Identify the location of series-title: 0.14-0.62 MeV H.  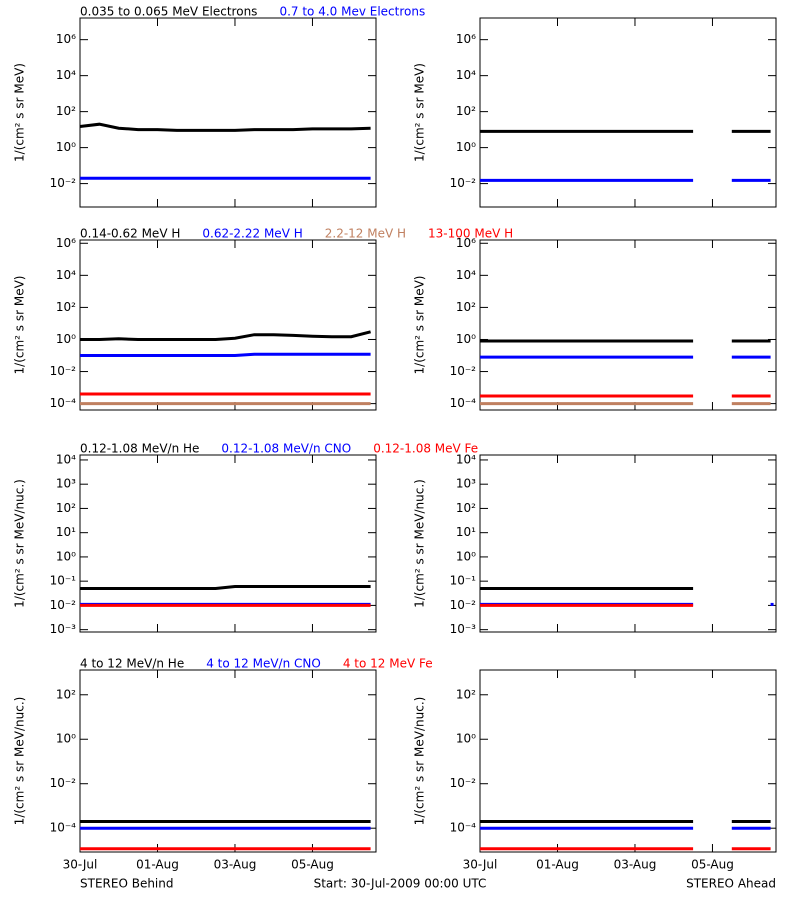
(130, 234).